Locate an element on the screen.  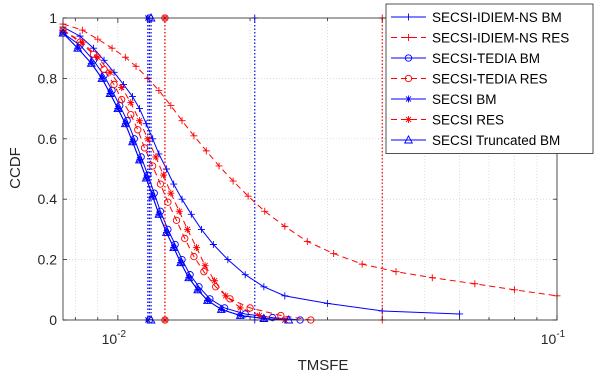
threshold-marker-top is located at coordinates (151, 17).